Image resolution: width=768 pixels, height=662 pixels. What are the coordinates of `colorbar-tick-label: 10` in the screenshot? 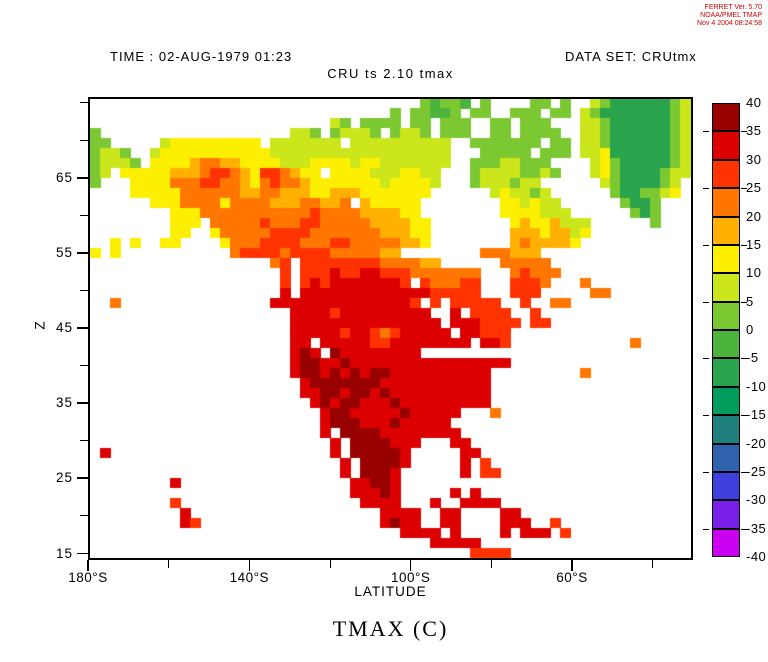 It's located at (754, 273).